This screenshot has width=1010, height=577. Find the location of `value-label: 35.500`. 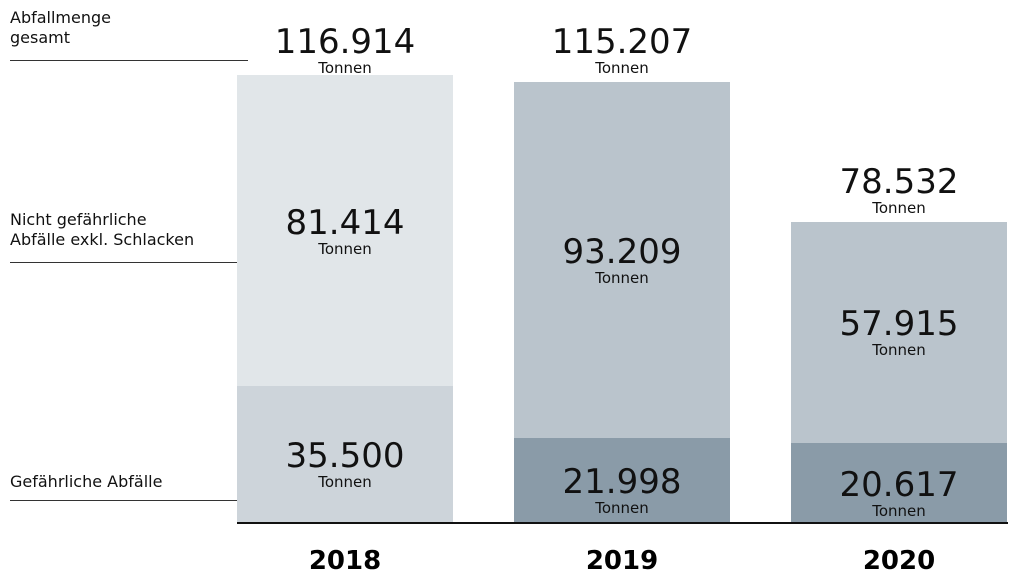

value-label: 35.500 is located at coordinates (345, 456).